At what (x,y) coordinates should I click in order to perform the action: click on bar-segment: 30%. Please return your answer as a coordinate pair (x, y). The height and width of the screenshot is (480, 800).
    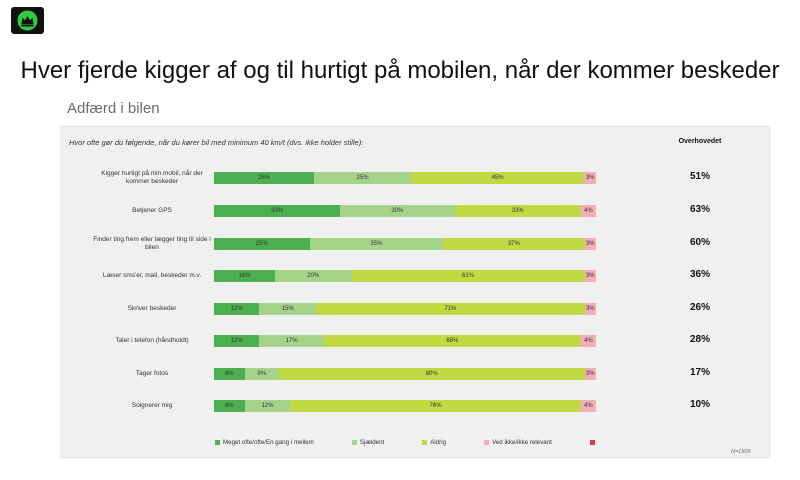
    Looking at the image, I should click on (397, 211).